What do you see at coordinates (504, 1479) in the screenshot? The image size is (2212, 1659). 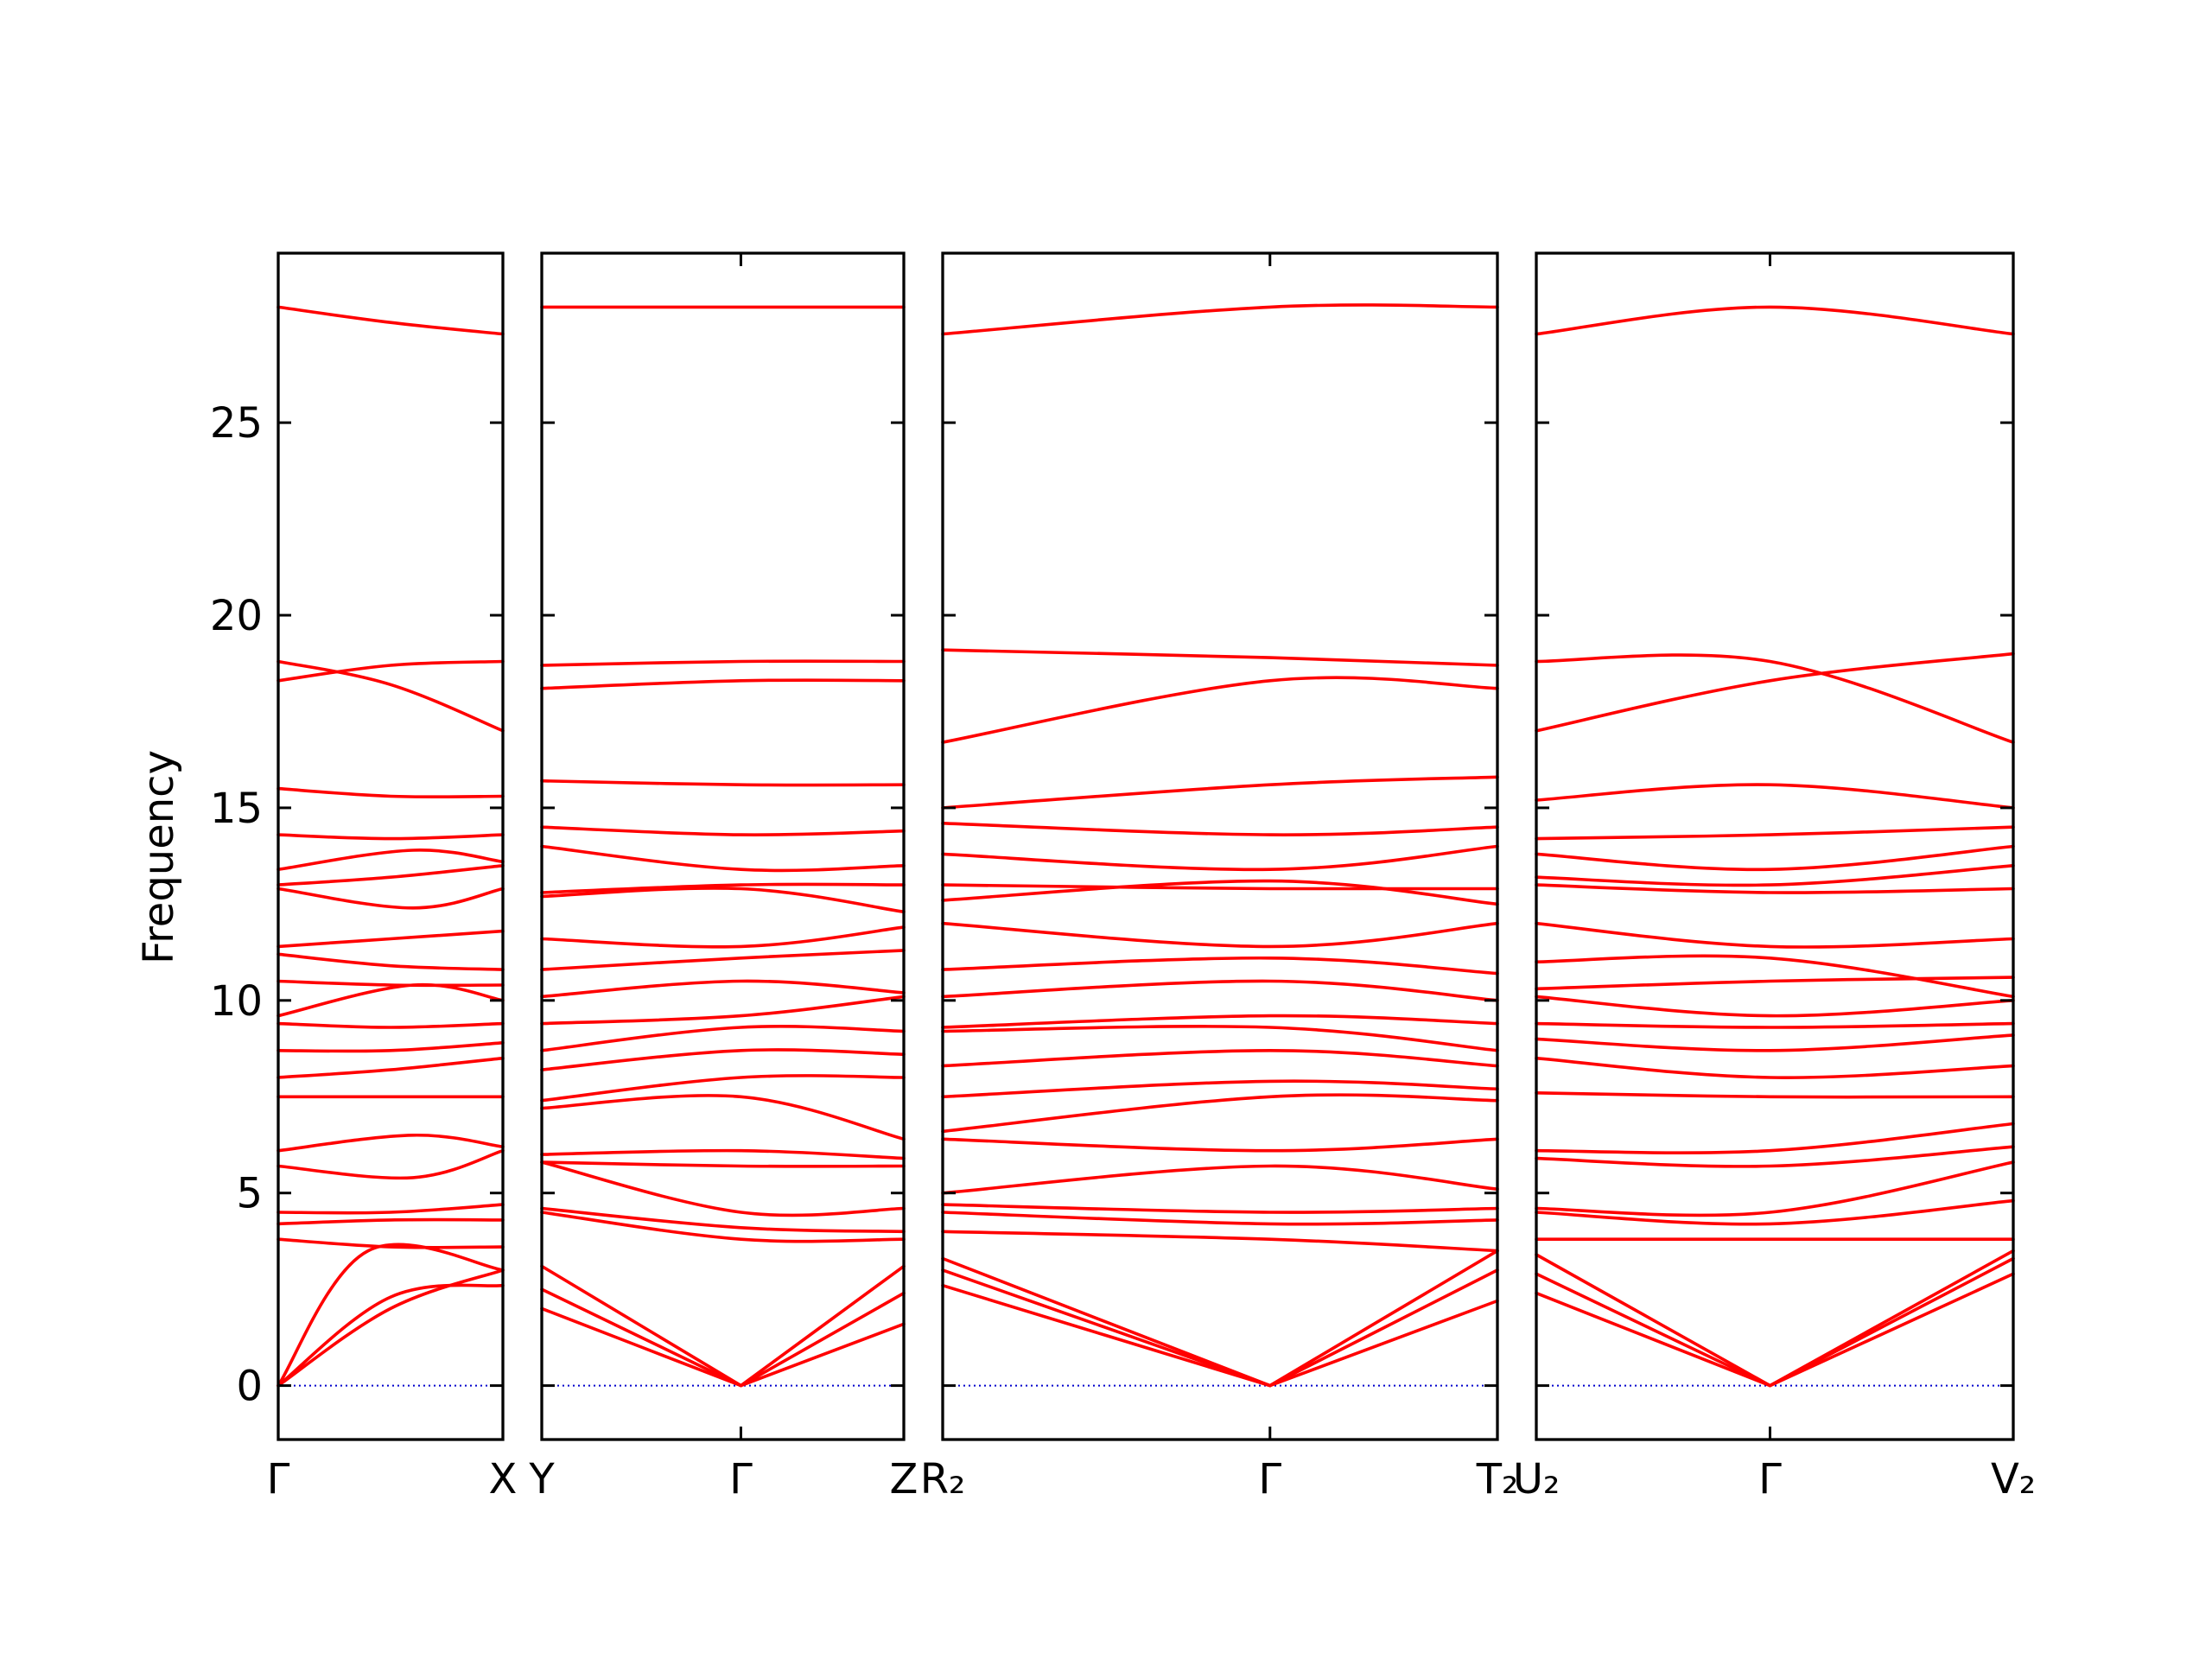 I see `x-tick-label: X` at bounding box center [504, 1479].